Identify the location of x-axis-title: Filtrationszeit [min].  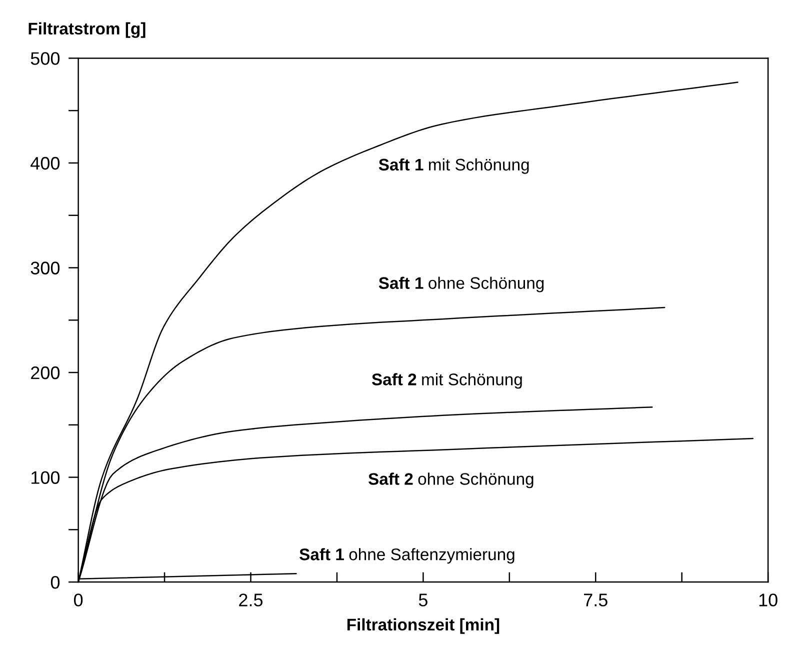
(423, 626).